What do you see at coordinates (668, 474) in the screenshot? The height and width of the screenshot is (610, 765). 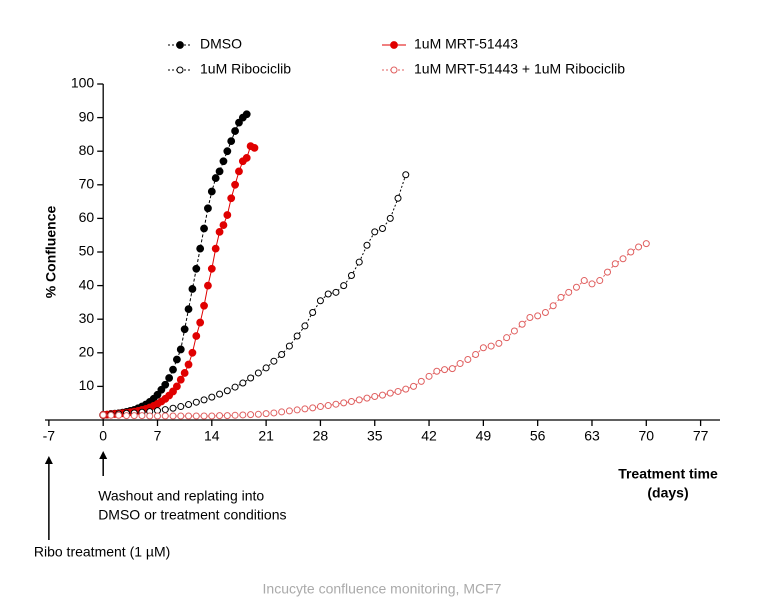 I see `x-axis-label: Treatment time` at bounding box center [668, 474].